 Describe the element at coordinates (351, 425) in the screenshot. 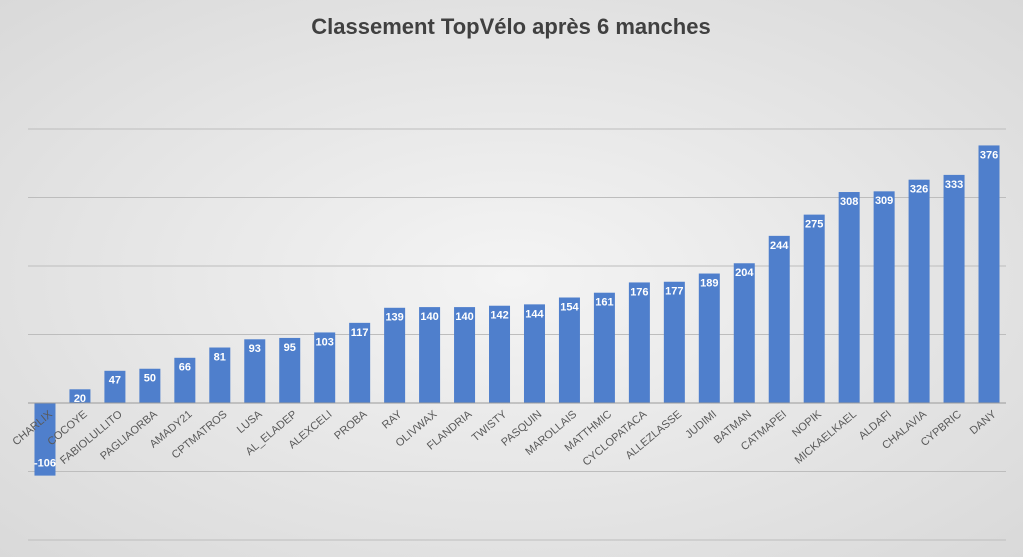

I see `x-tick-label: PROBA` at that location.